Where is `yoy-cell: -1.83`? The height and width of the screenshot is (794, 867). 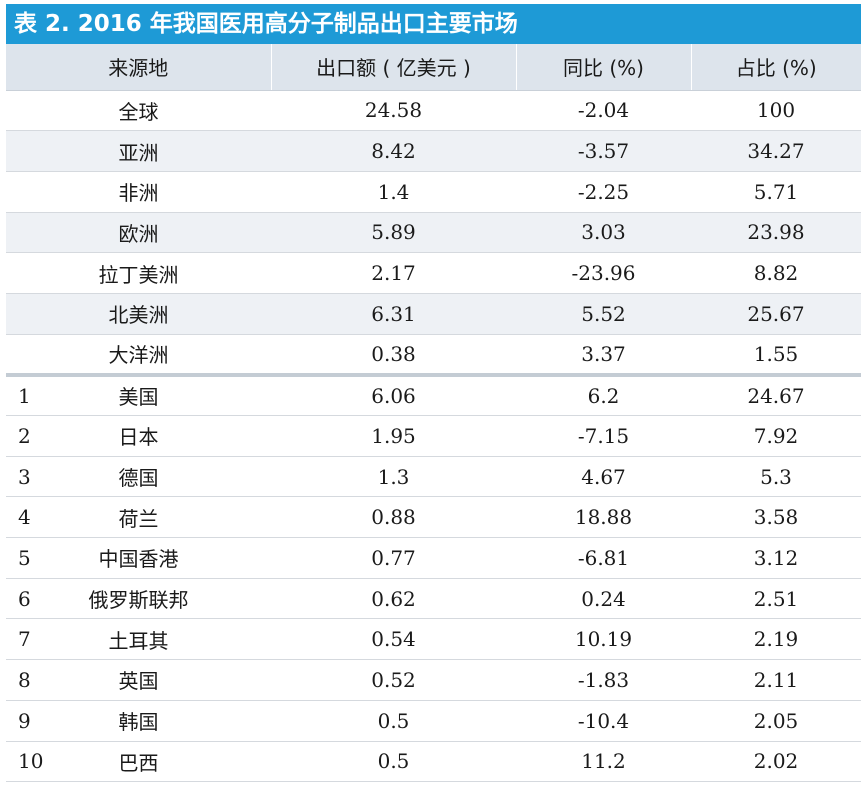 yoy-cell: -1.83 is located at coordinates (603, 680).